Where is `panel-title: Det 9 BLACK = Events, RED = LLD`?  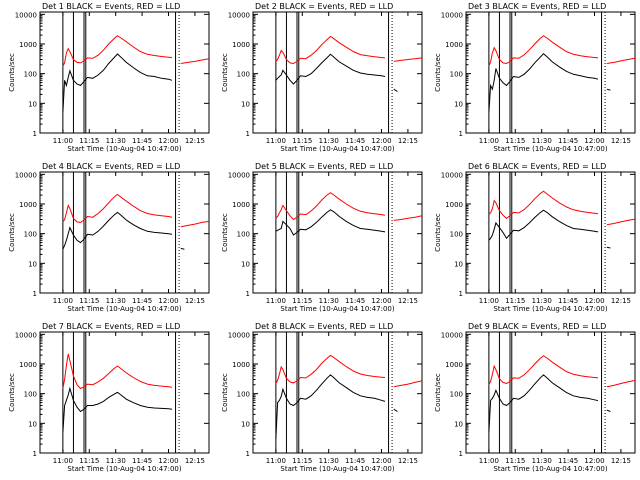 panel-title: Det 9 BLACK = Events, RED = LLD is located at coordinates (537, 326).